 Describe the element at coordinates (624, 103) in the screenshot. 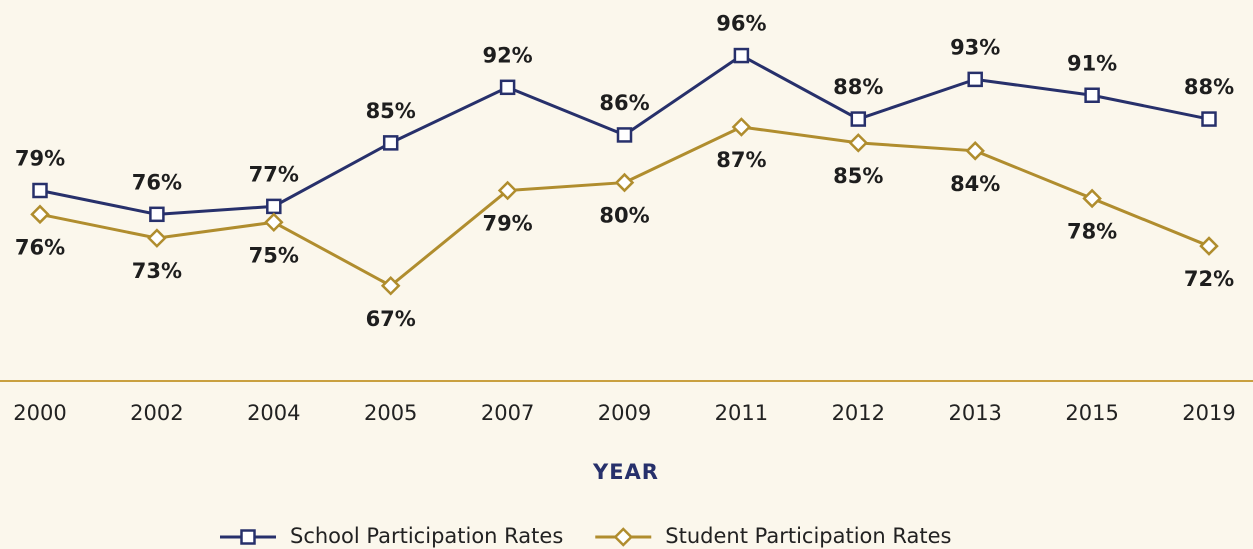

I see `data-label: 86%` at that location.